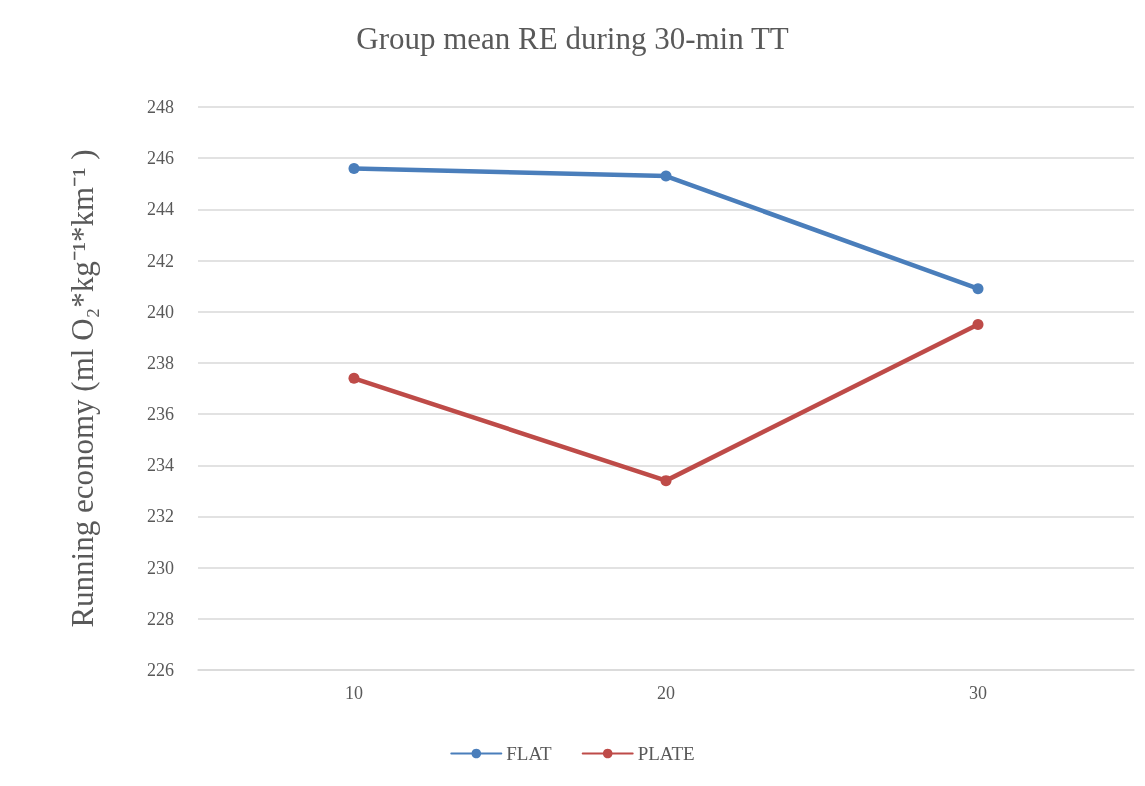 The height and width of the screenshot is (786, 1145). Describe the element at coordinates (160, 158) in the screenshot. I see `y-tick-label: 246` at that location.